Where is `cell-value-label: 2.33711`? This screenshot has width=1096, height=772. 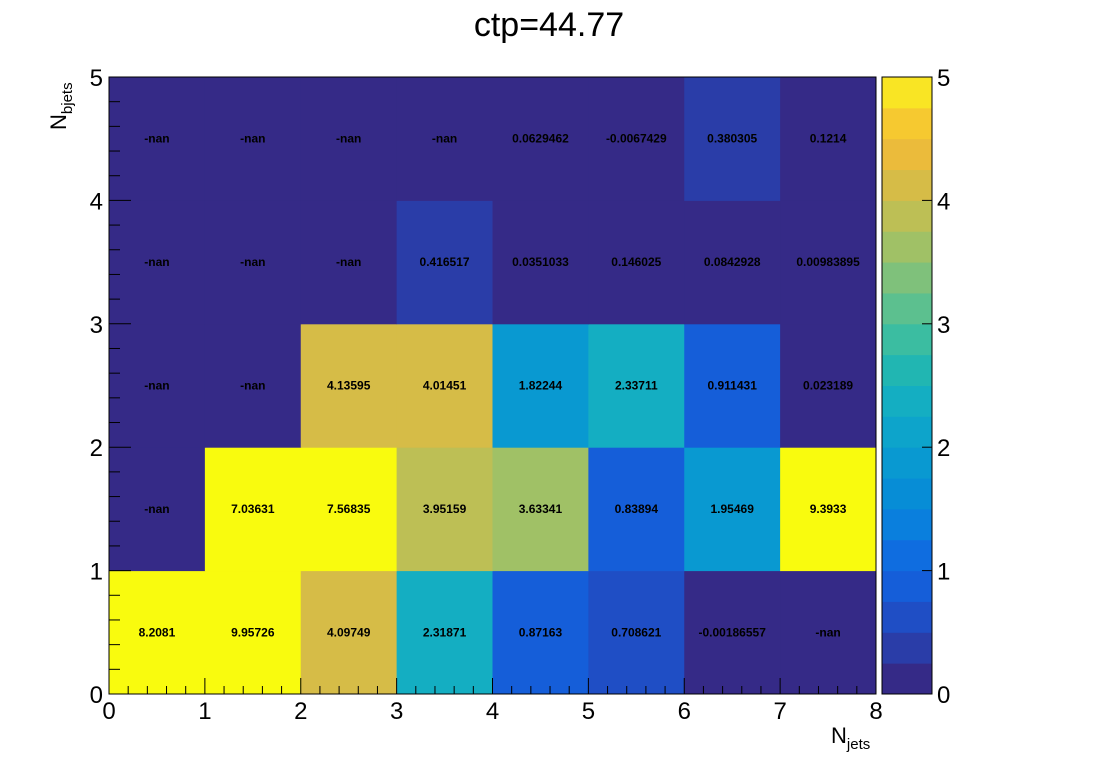 cell-value-label: 2.33711 is located at coordinates (636, 386).